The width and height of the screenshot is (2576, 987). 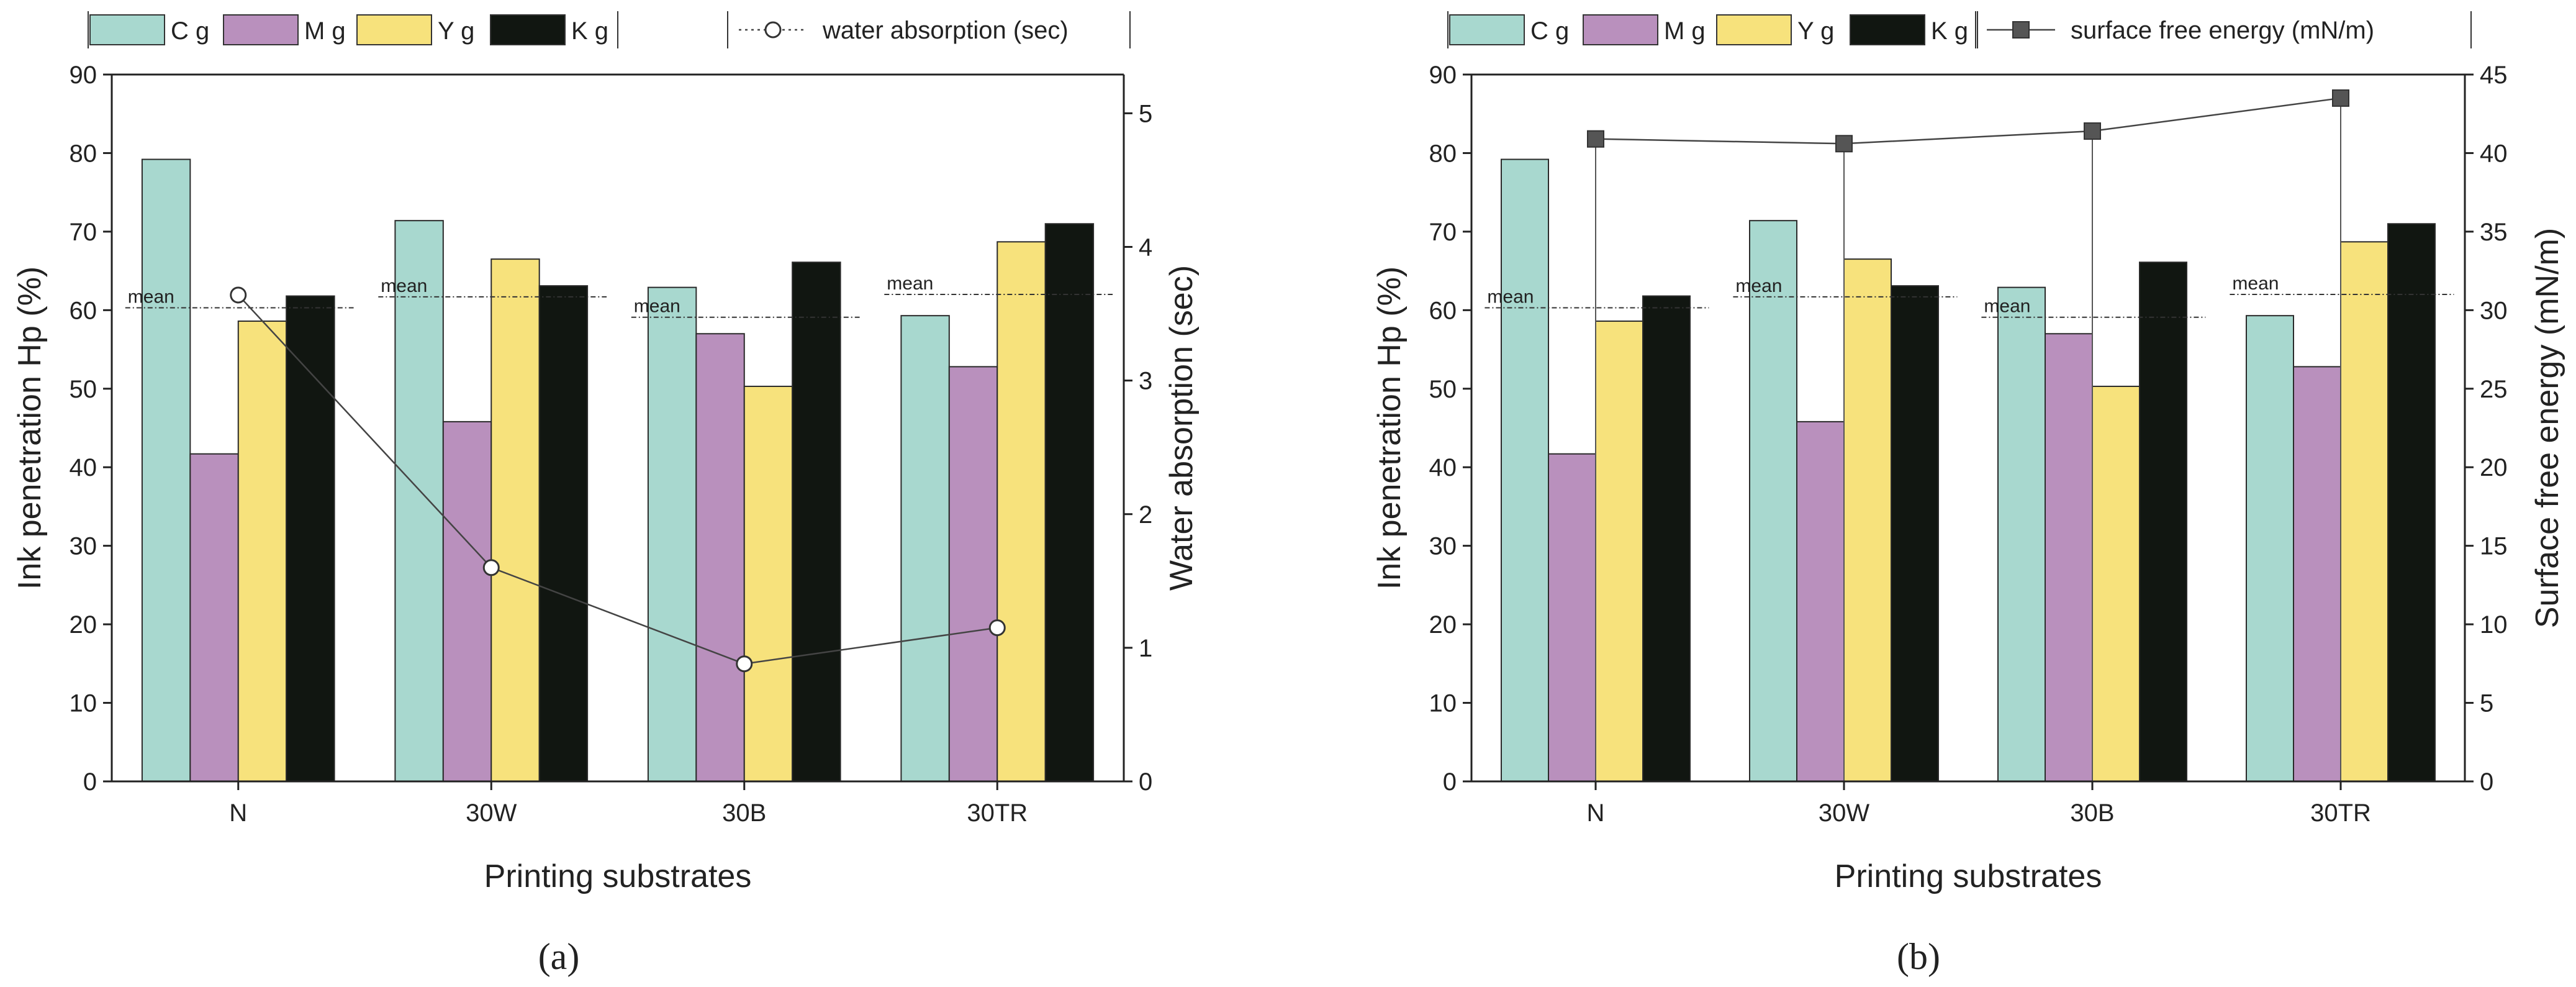 What do you see at coordinates (744, 813) in the screenshot?
I see `x-tick-label-30b: 30B` at bounding box center [744, 813].